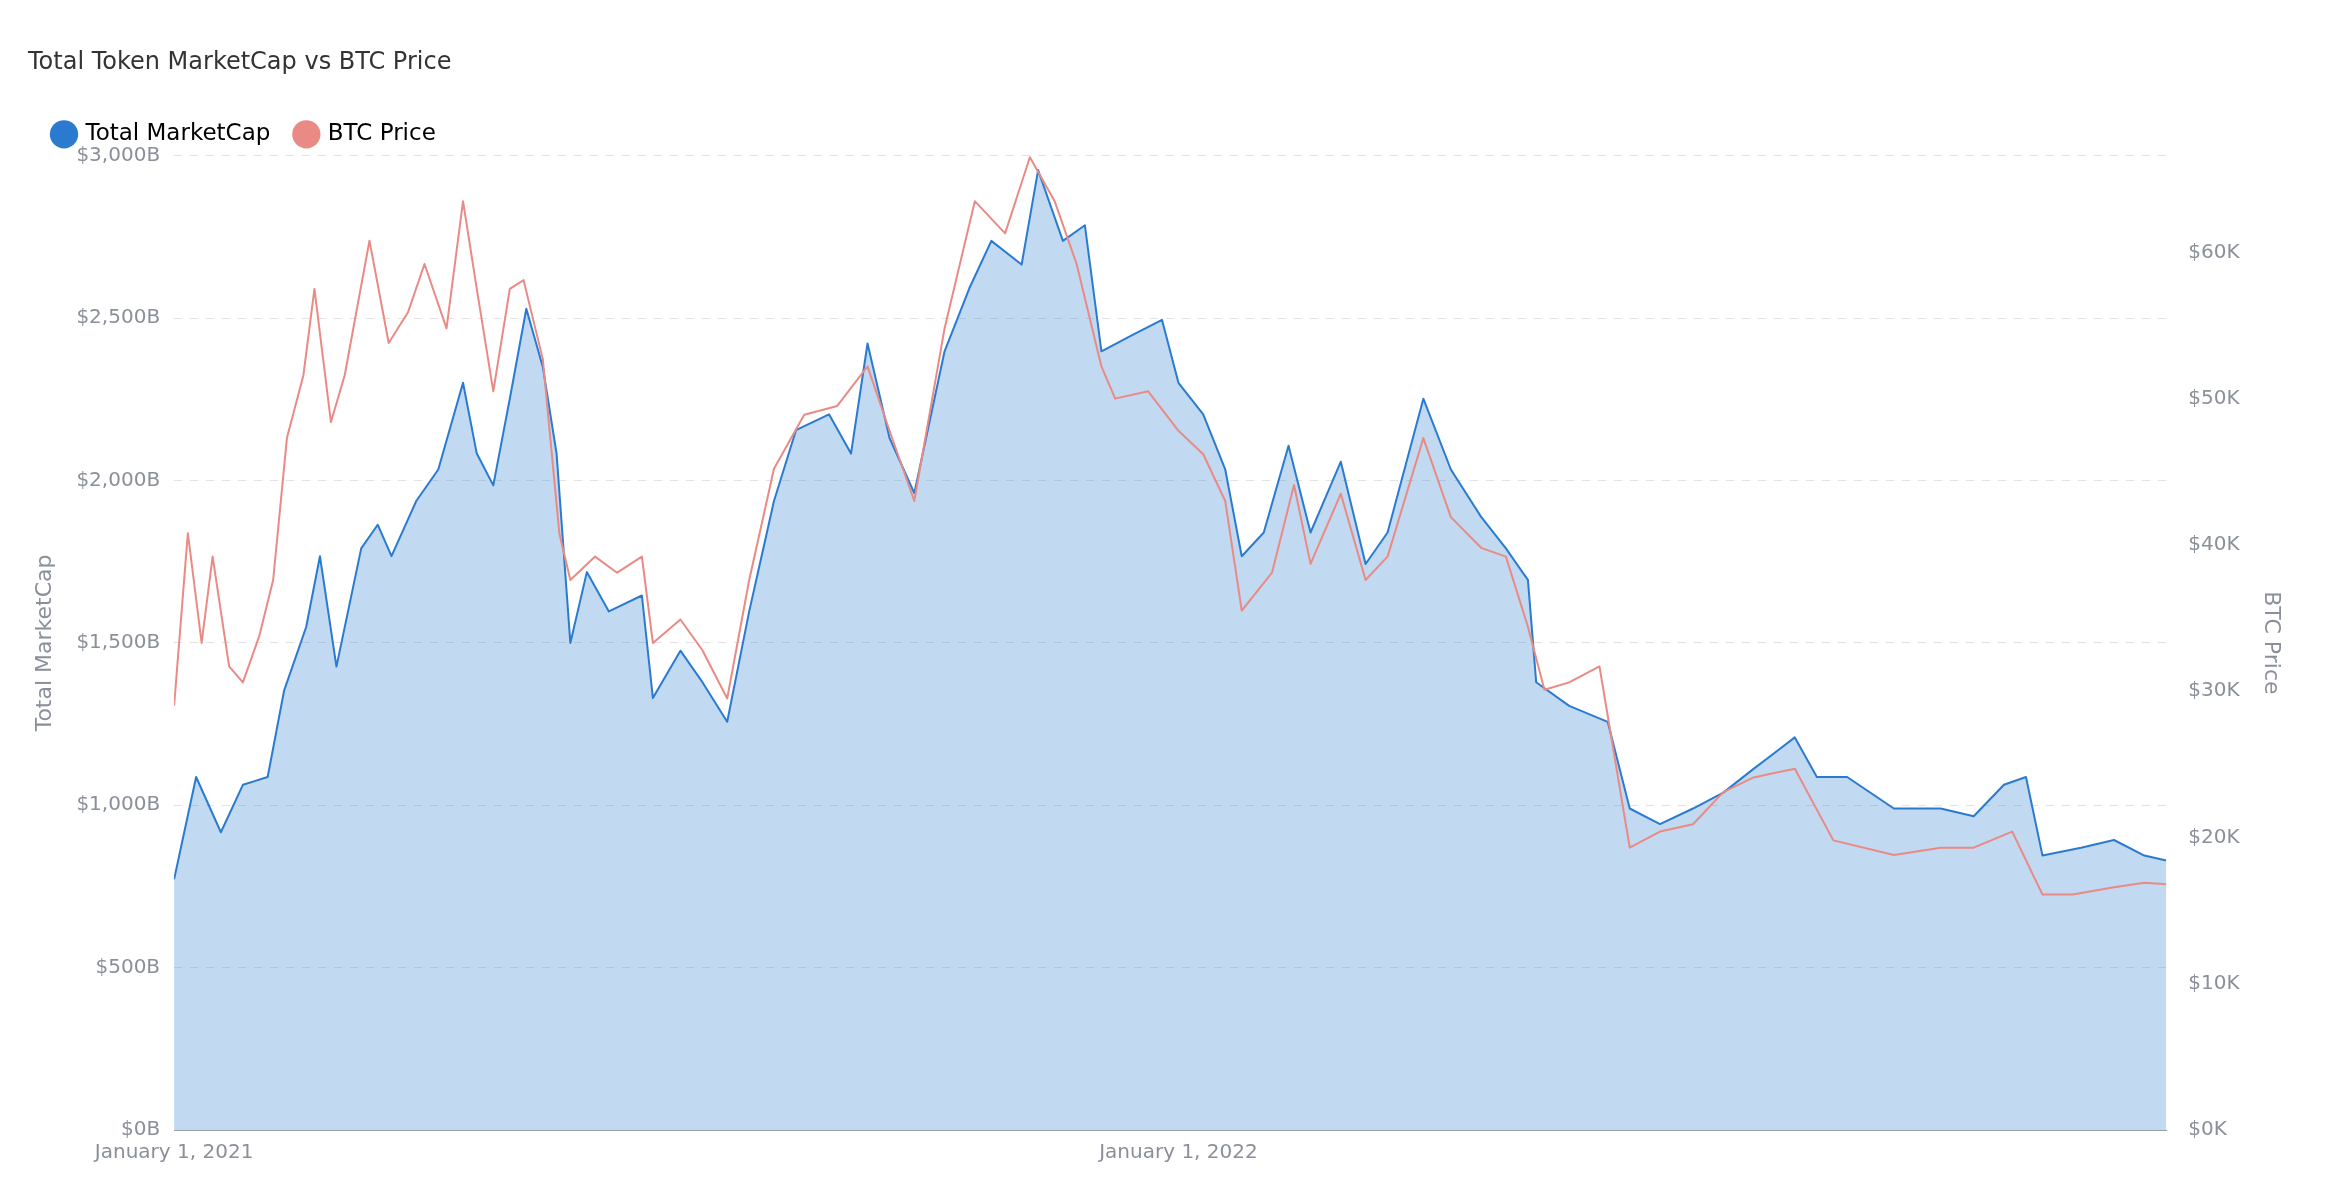 The height and width of the screenshot is (1203, 2327). What do you see at coordinates (128, 965) in the screenshot?
I see `y-tick-label: $500B` at bounding box center [128, 965].